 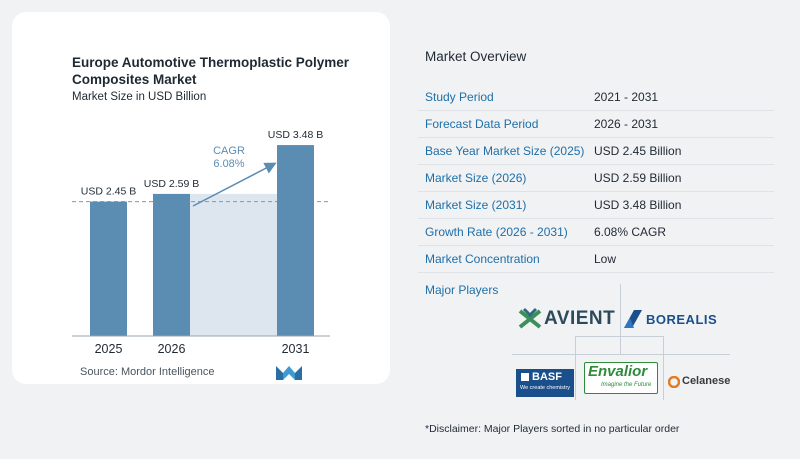 I want to click on overview-value: USD 2.59 Billion, so click(x=638, y=178).